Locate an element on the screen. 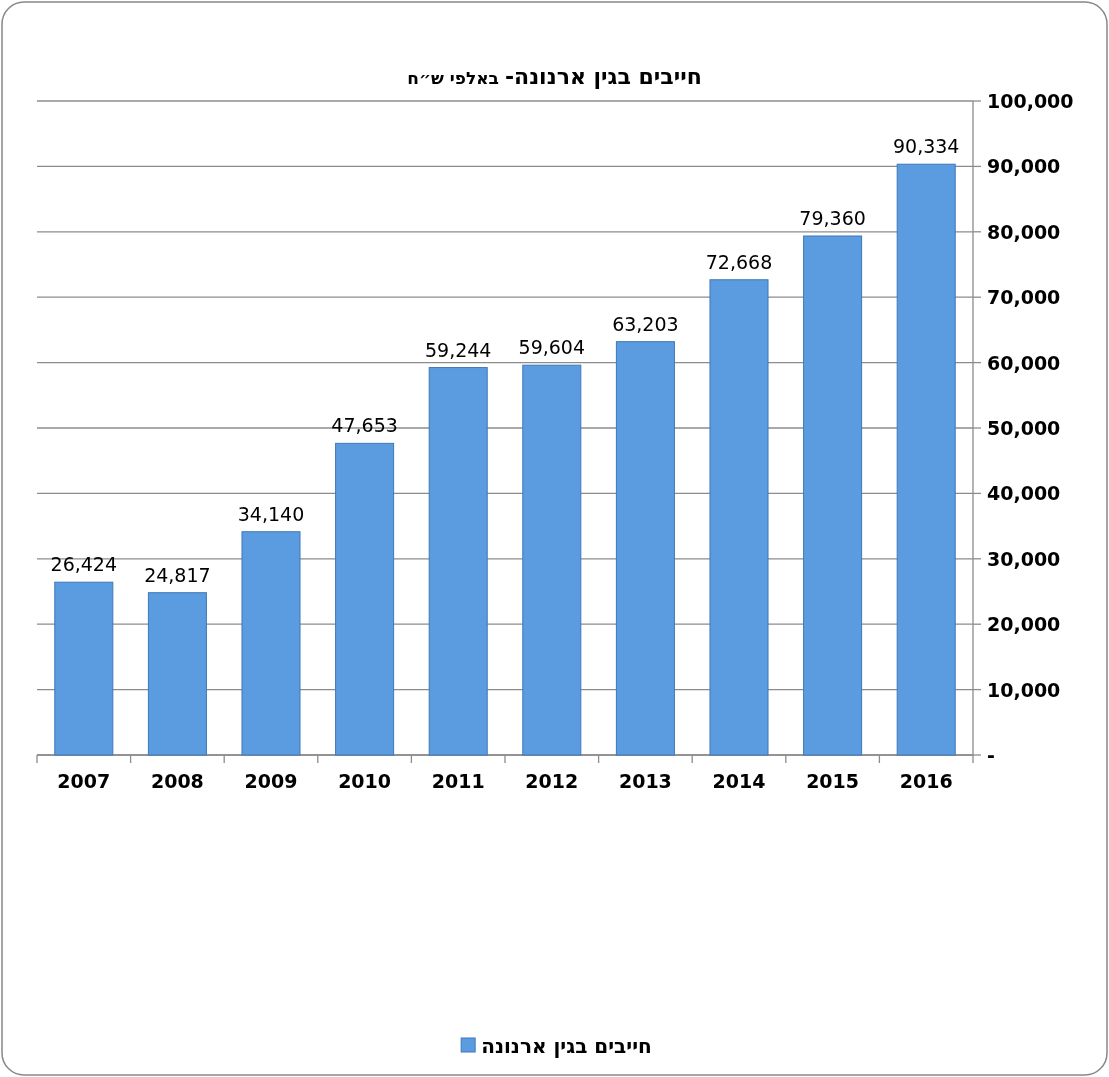  y-tick-label: 10,000 is located at coordinates (1024, 689).